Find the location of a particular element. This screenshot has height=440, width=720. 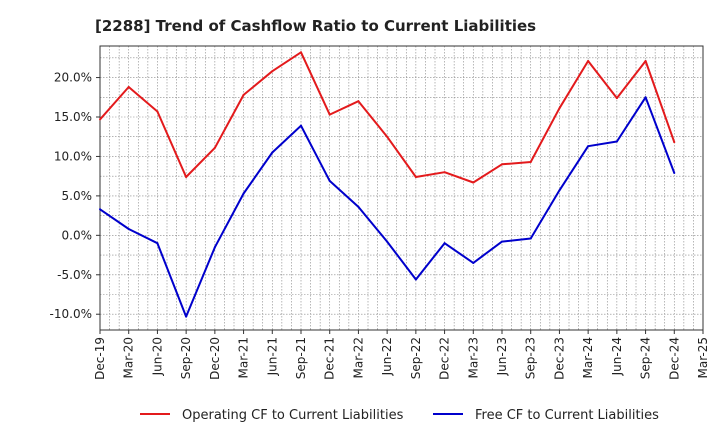

y-tick-label: 20.0% is located at coordinates (73, 78).